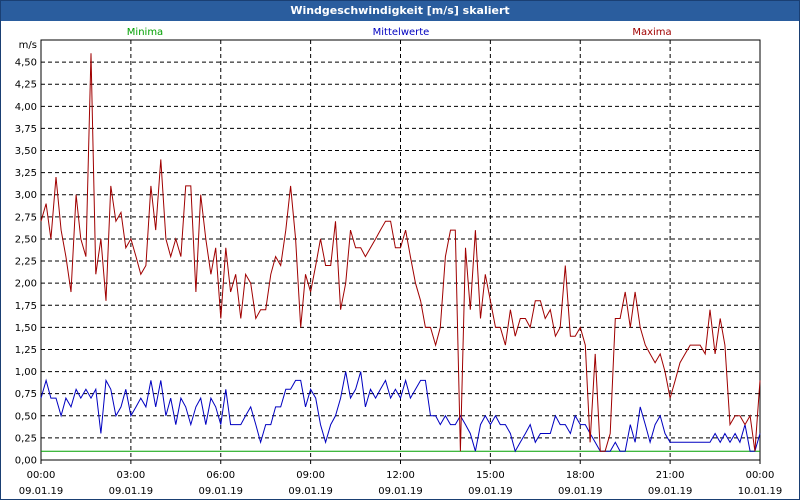 The height and width of the screenshot is (500, 800). I want to click on window-title: Windgeschwindigkeit [m/s] skaliert, so click(400, 11).